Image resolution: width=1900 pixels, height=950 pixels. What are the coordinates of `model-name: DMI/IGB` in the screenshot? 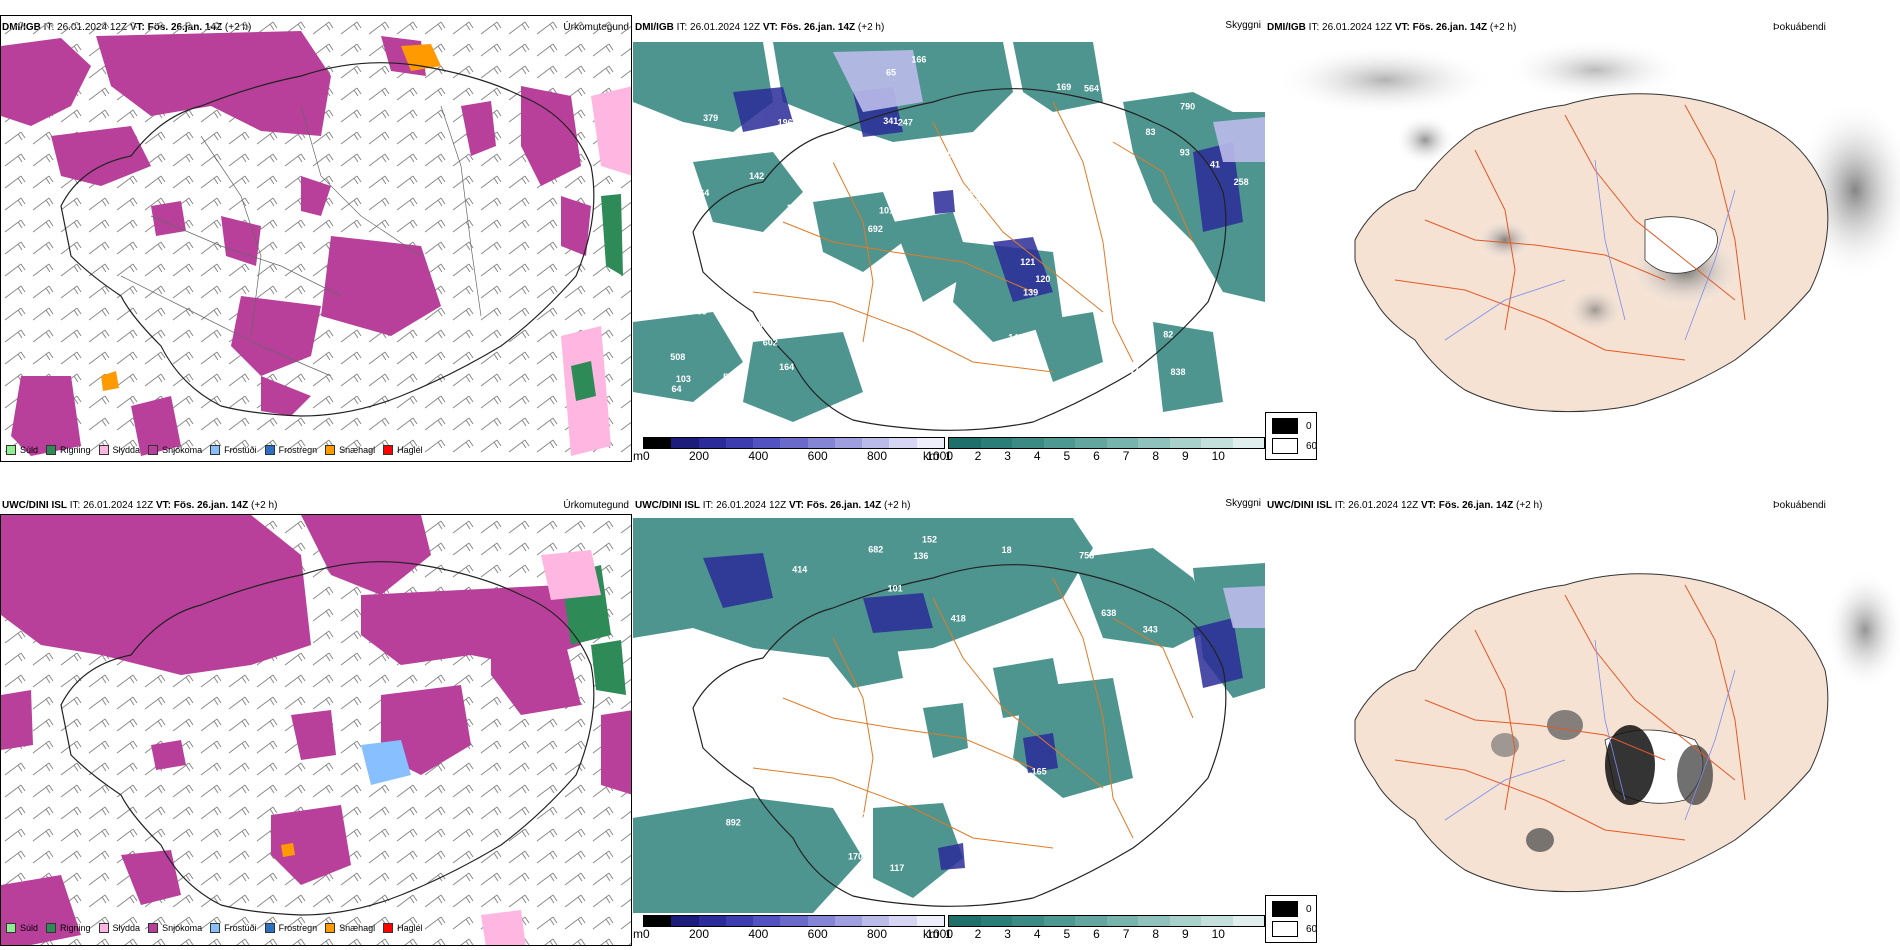 It's located at (654, 27).